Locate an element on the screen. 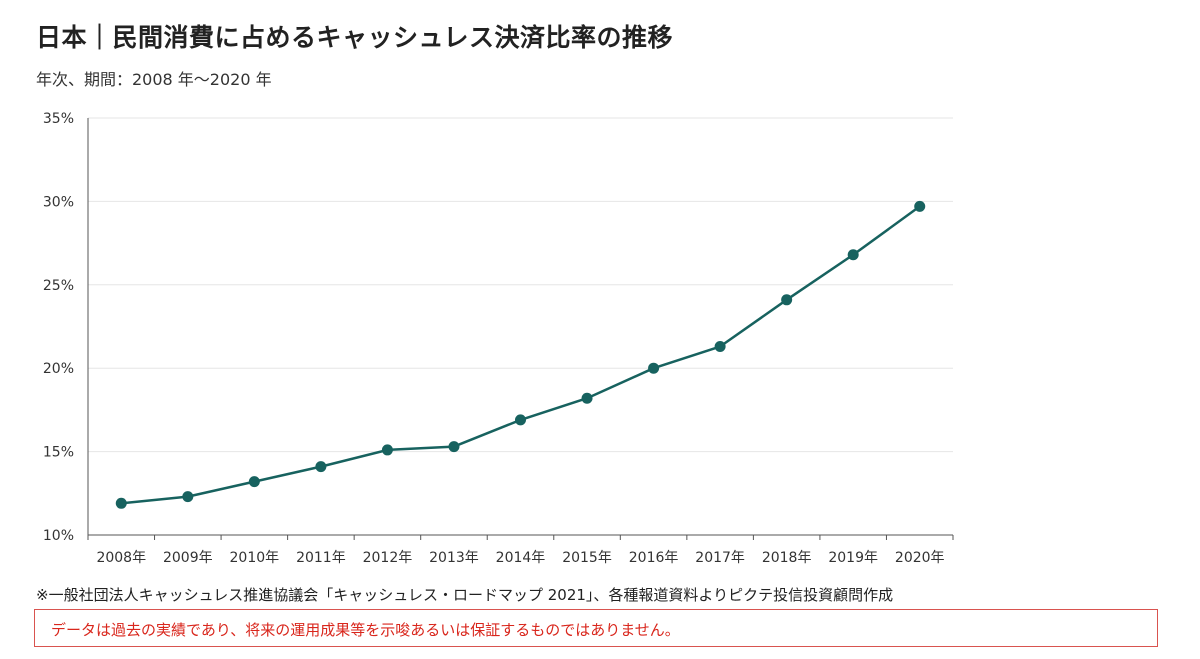 Image resolution: width=1200 pixels, height=659 pixels. chart-title: 日本｜民間消費に占めるキャッシュレス決済比率の推移 is located at coordinates (355, 37).